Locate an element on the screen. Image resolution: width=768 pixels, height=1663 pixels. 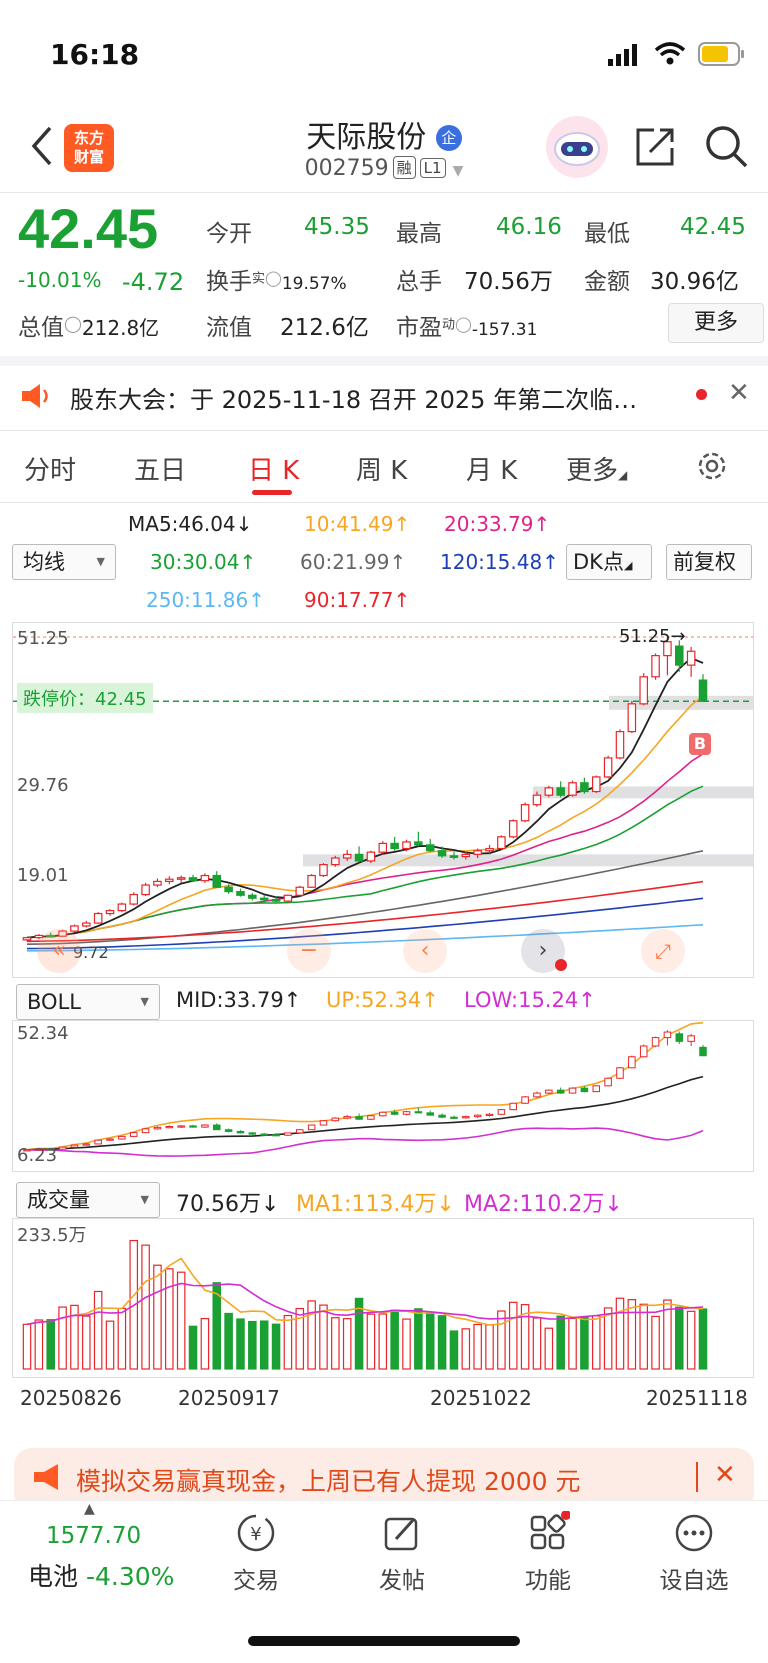
ma250-label: 250:11.86↑ is located at coordinates (205, 600).